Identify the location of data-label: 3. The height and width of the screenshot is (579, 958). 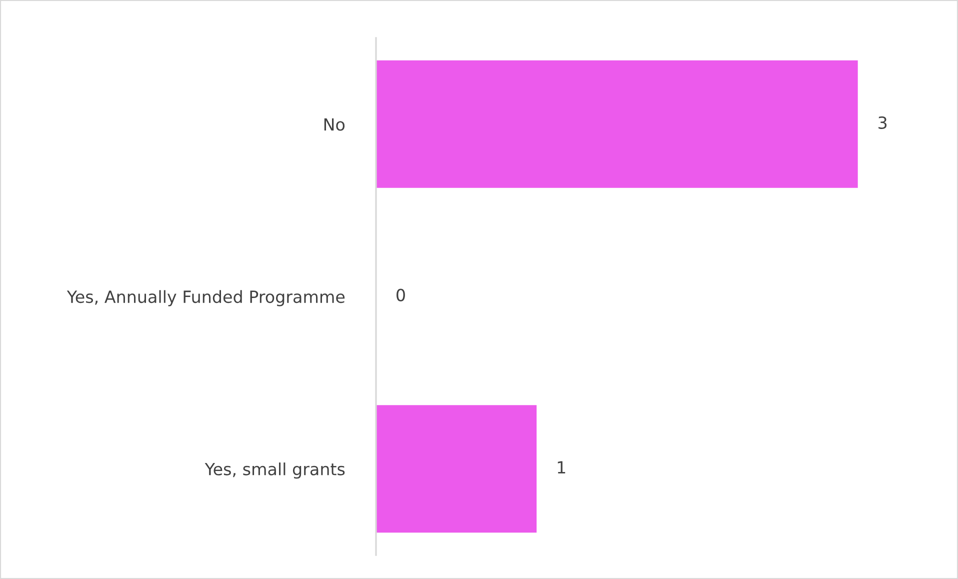
(882, 123).